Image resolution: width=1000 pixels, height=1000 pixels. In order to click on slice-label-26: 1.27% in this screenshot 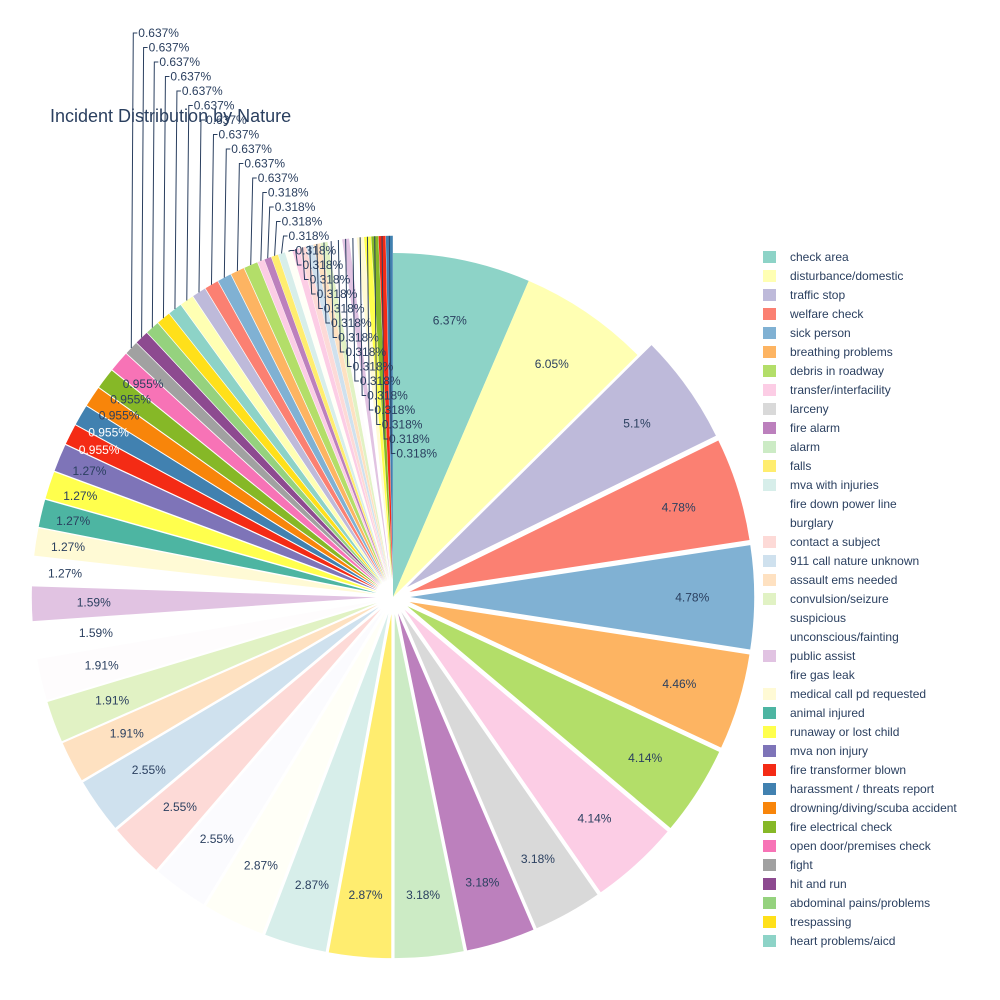, I will do `click(89, 471)`.